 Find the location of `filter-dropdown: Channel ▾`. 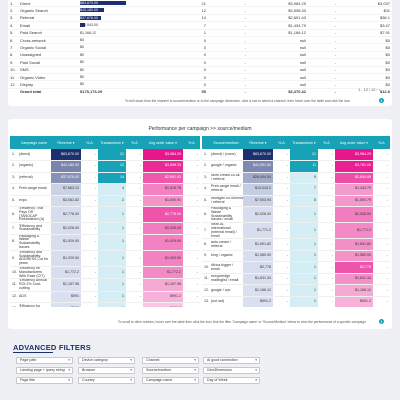

filter-dropdown: Channel ▾ is located at coordinates (170, 360).